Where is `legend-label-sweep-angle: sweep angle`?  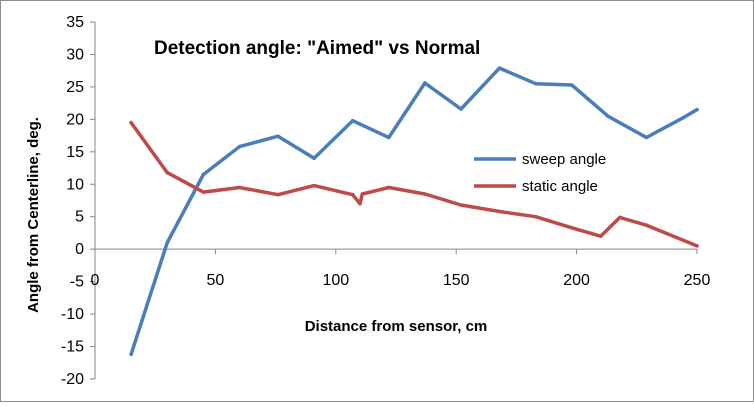
legend-label-sweep-angle: sweep angle is located at coordinates (564, 159).